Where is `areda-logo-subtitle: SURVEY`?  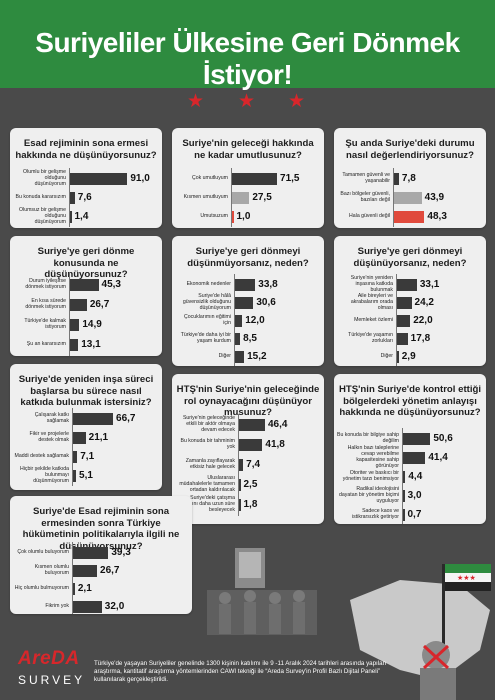
areda-logo-subtitle: SURVEY is located at coordinates (52, 680).